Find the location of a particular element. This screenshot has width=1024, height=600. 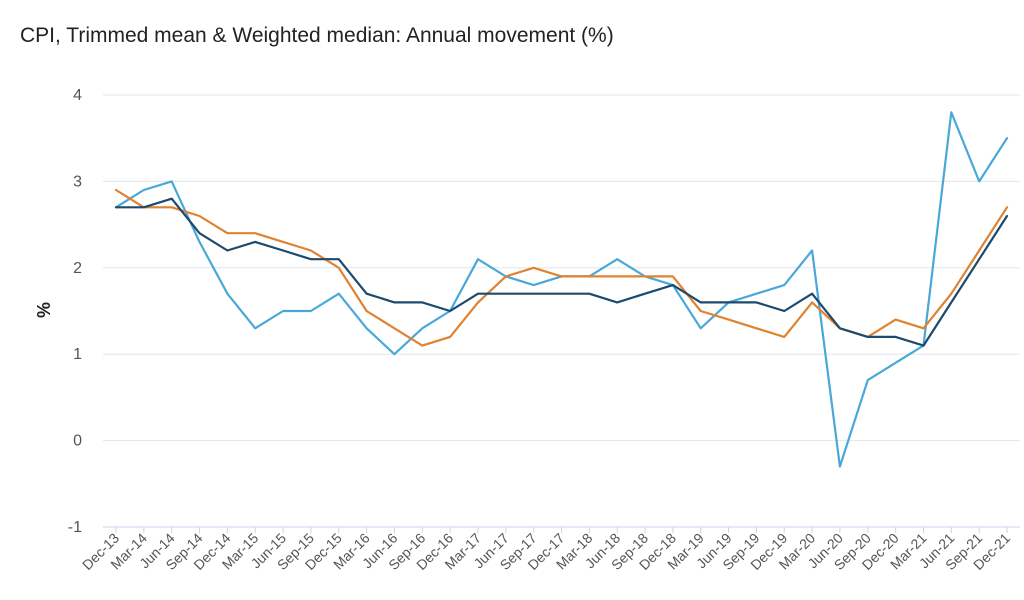

y-tick-label: 2 is located at coordinates (77, 268).